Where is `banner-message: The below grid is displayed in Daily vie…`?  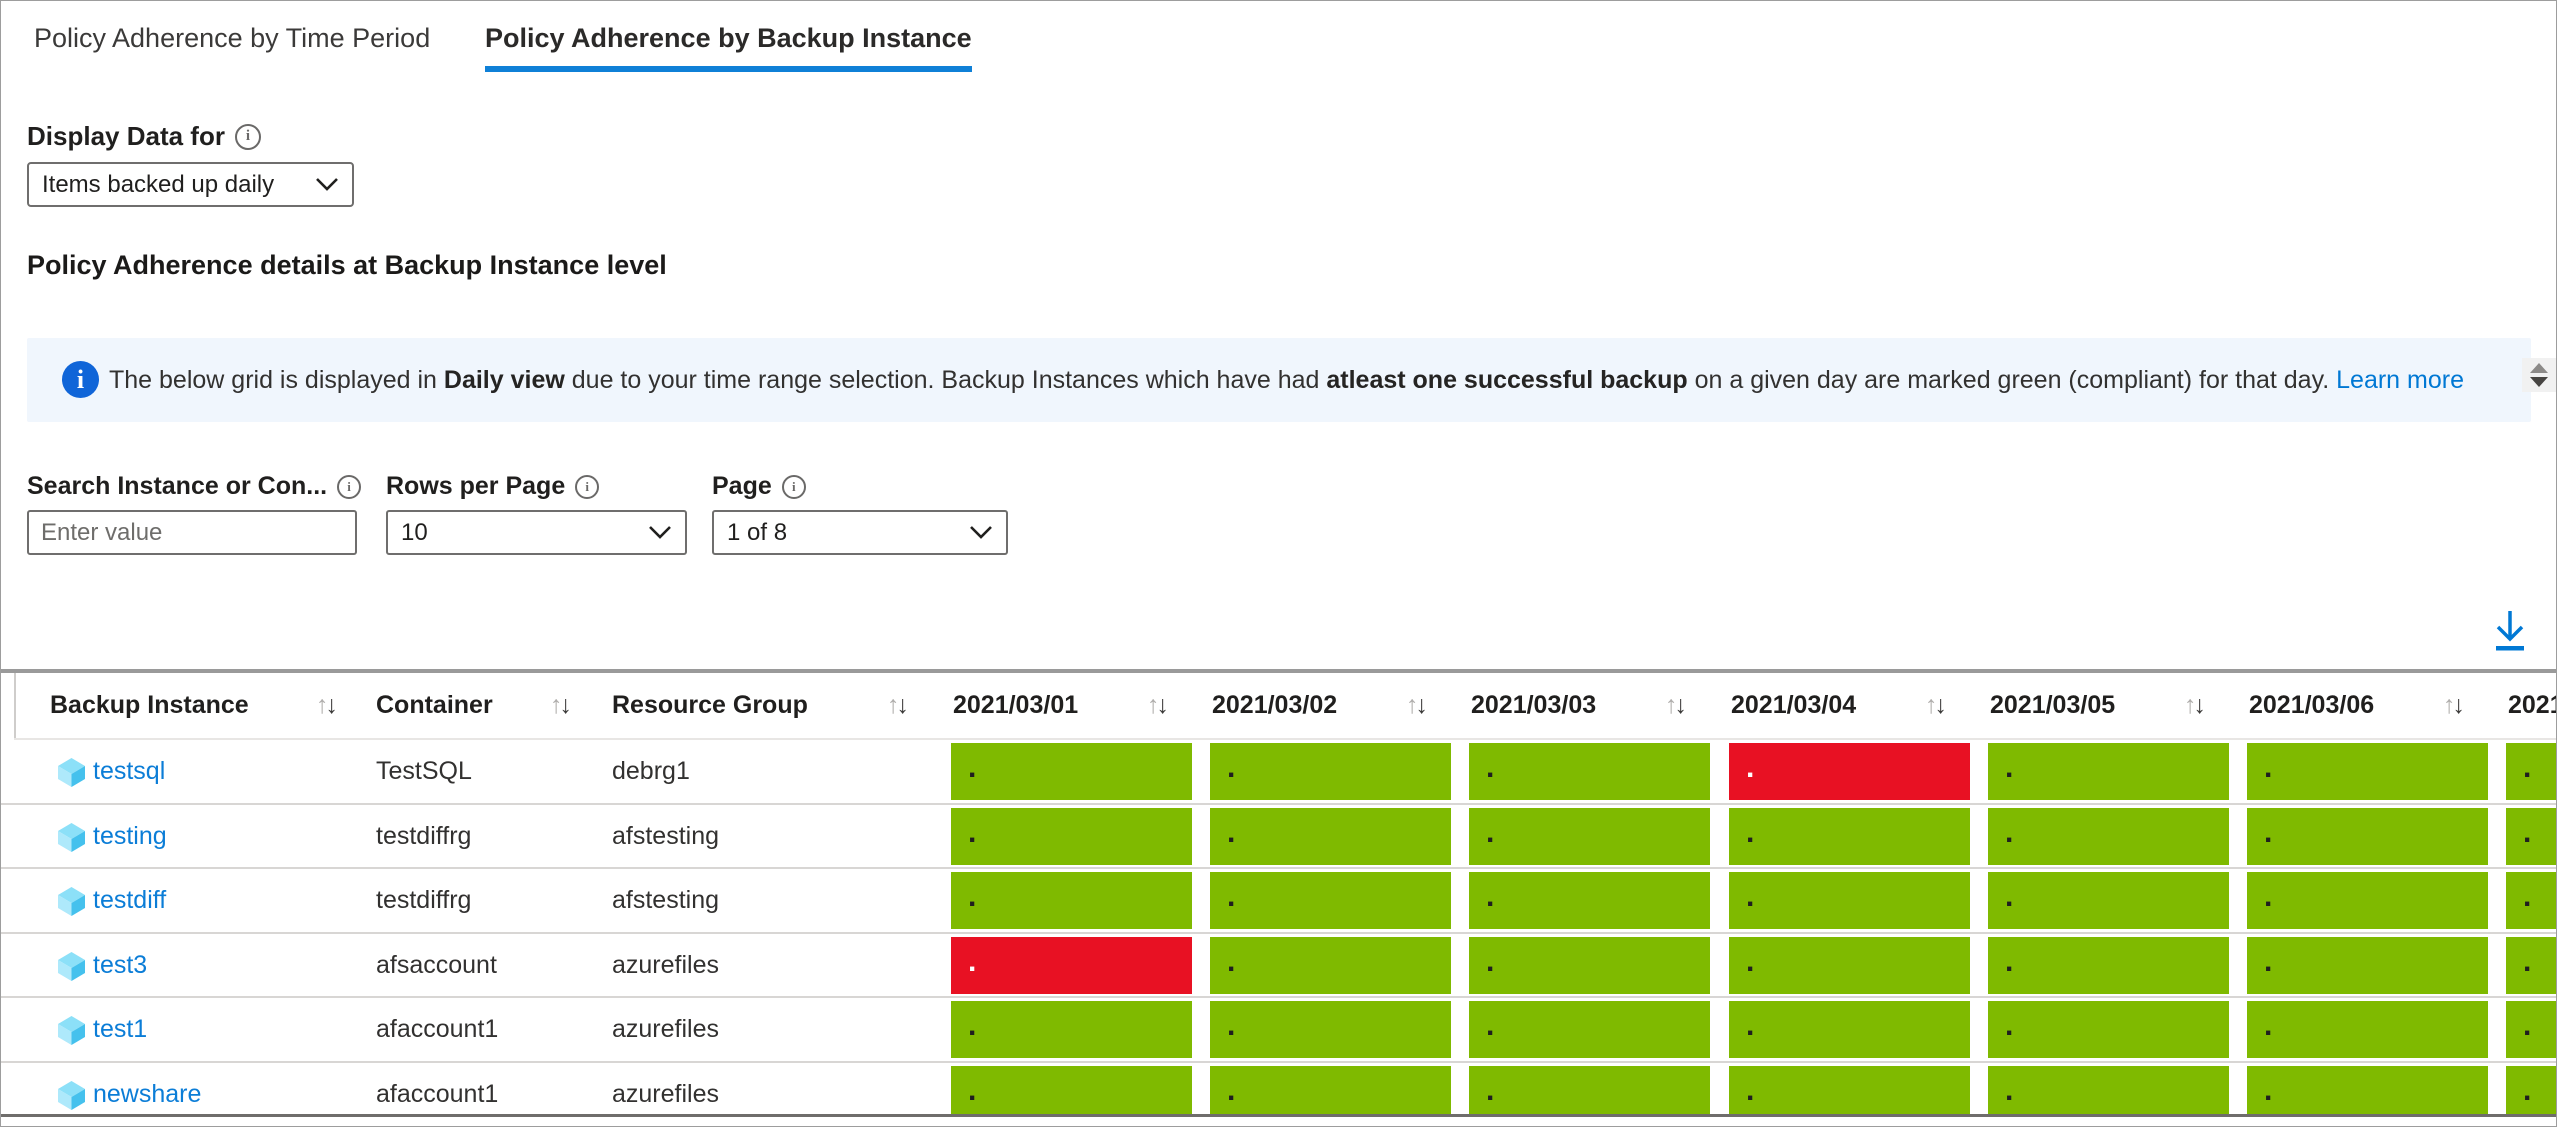 banner-message: The below grid is displayed in Daily vie… is located at coordinates (1286, 380).